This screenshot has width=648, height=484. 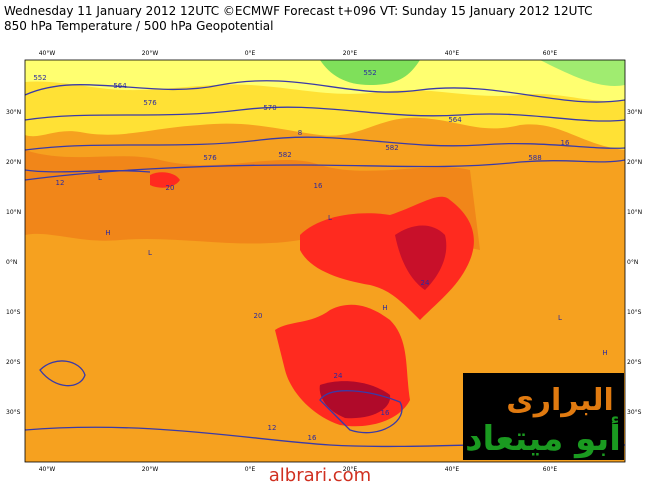 I want to click on watermark-site: albrari.com, so click(x=320, y=474).